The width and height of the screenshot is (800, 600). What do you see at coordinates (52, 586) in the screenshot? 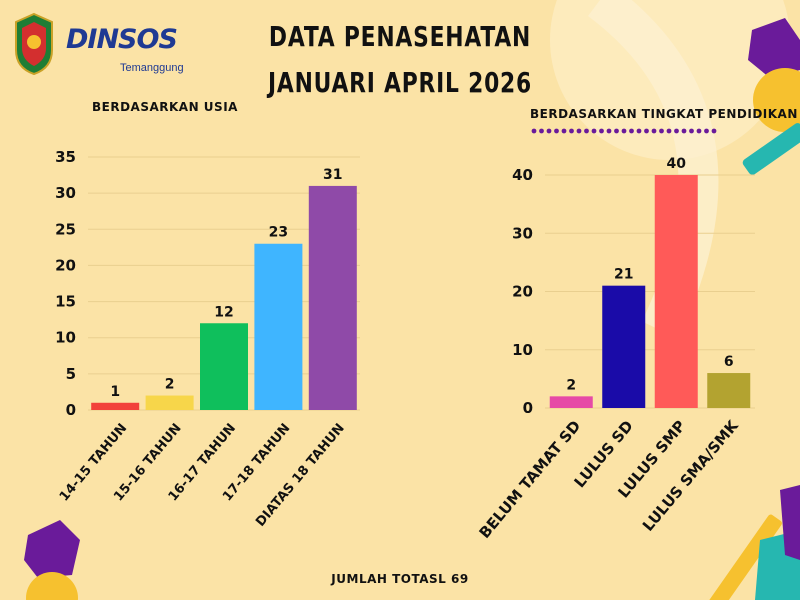
I see `decor-yellow-circle-bottom-left` at bounding box center [52, 586].